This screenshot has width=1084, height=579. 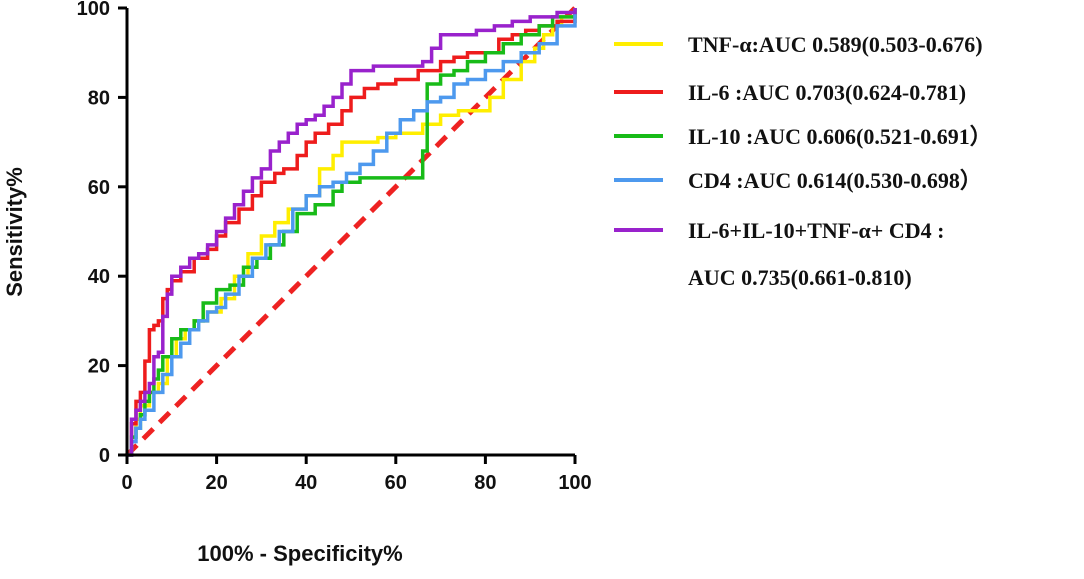 I want to click on legend-label: IL-6 :AUC 0.703(0.624-0.781), so click(x=827, y=92).